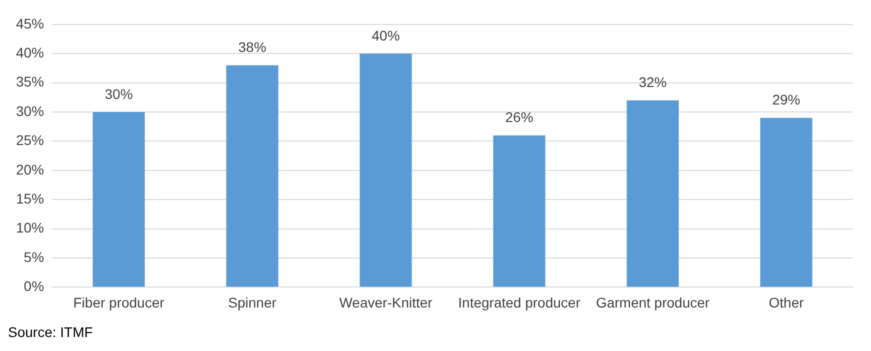 This screenshot has height=351, width=871. Describe the element at coordinates (653, 302) in the screenshot. I see `x-tick-label: Garment producer` at that location.